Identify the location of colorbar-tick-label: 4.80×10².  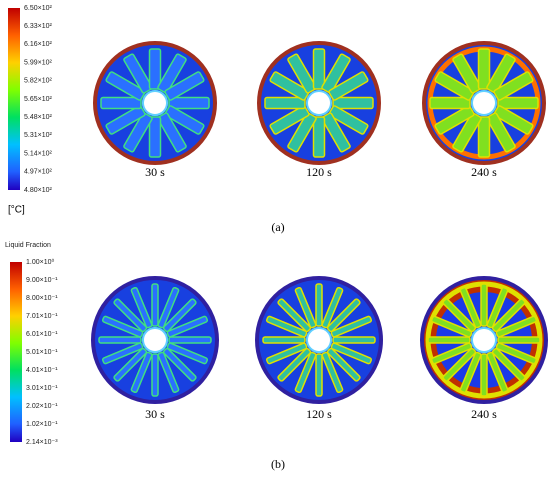
(38, 190).